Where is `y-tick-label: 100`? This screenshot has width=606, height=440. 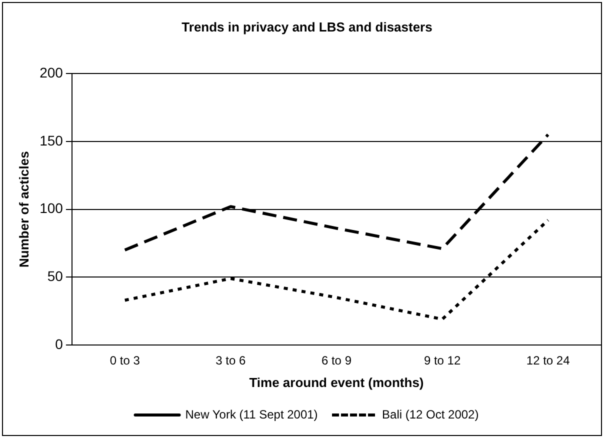 y-tick-label: 100 is located at coordinates (52, 208).